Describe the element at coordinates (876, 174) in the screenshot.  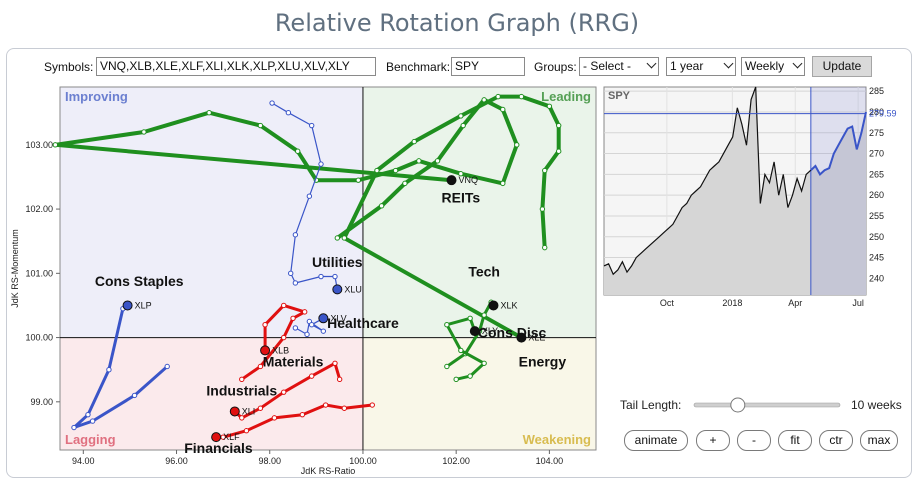
I see `spy-y-tick-label: 265` at that location.